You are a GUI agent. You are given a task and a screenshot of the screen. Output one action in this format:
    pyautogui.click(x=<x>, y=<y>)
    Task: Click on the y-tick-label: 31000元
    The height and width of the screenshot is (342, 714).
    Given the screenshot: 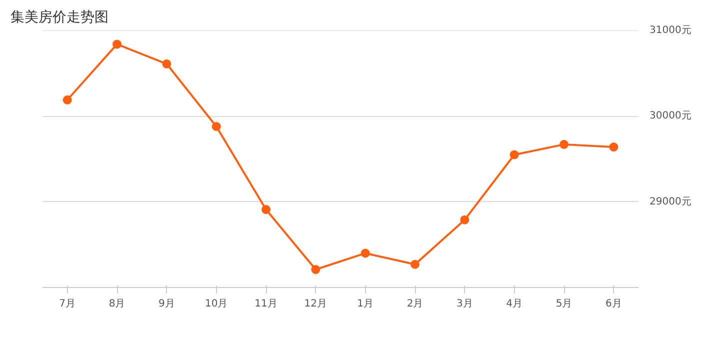 What is the action you would take?
    pyautogui.click(x=671, y=30)
    